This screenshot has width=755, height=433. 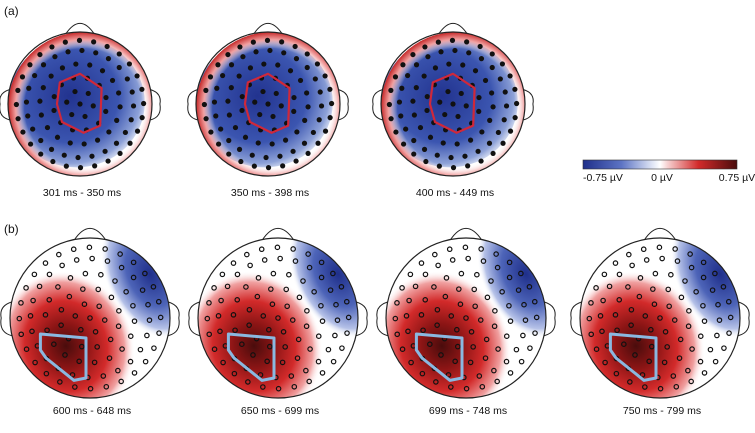 What do you see at coordinates (468, 411) in the screenshot?
I see `time-window-label: 699 ms - 748 ms` at bounding box center [468, 411].